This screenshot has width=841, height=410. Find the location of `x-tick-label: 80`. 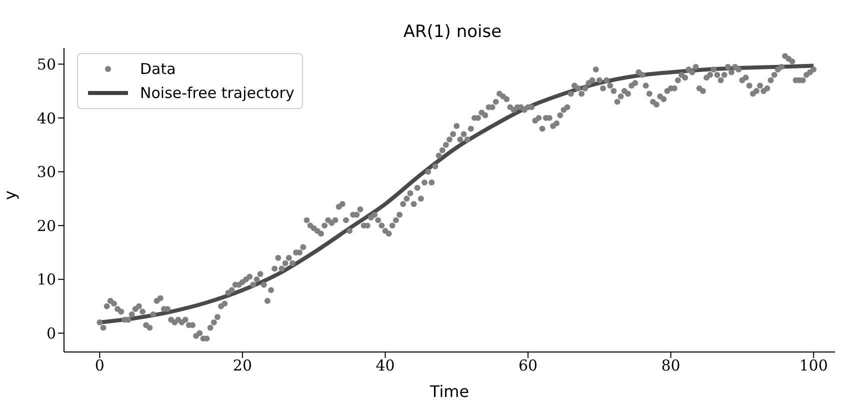

x-tick-label: 80 is located at coordinates (670, 365).